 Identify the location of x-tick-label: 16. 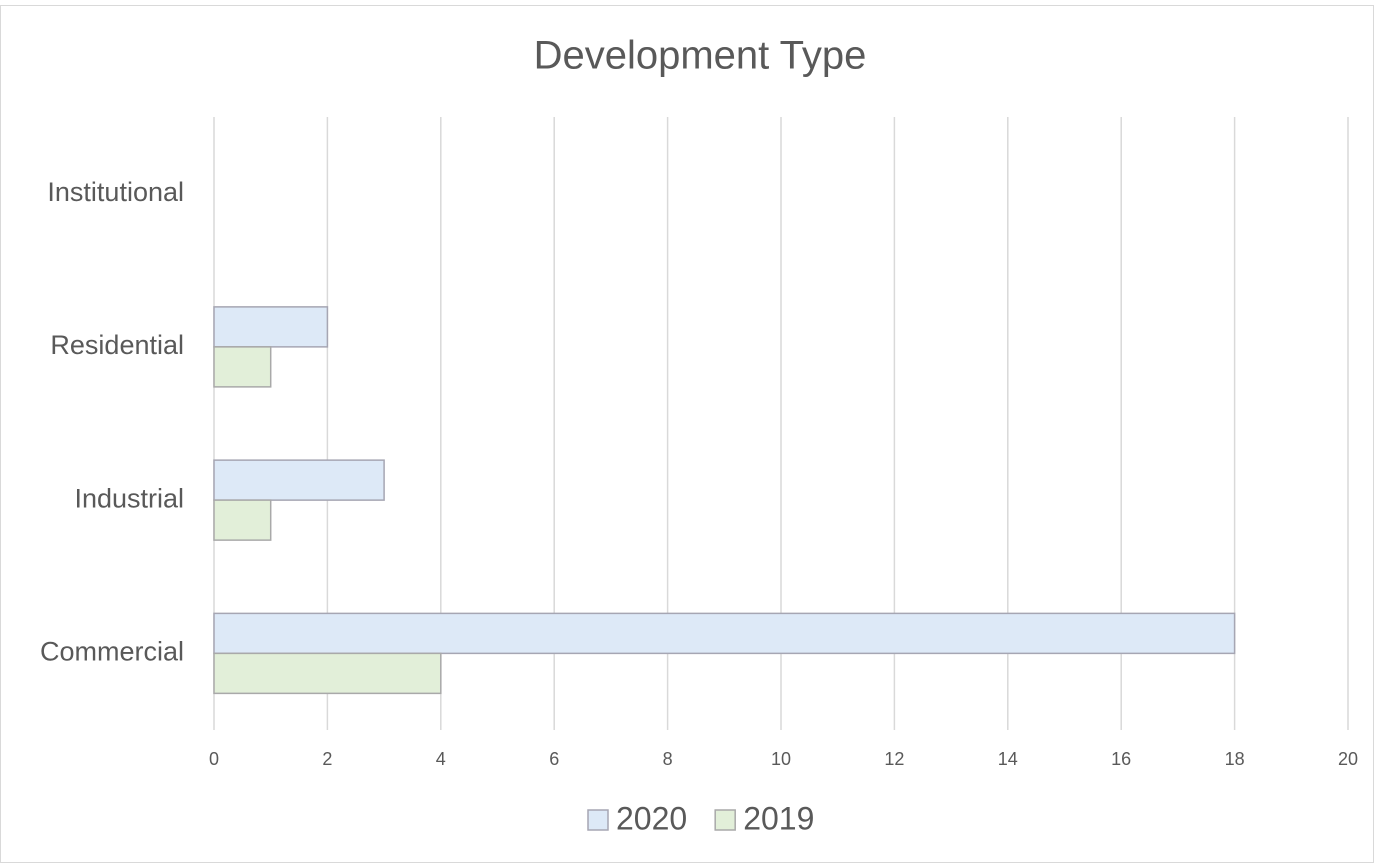
(1121, 759).